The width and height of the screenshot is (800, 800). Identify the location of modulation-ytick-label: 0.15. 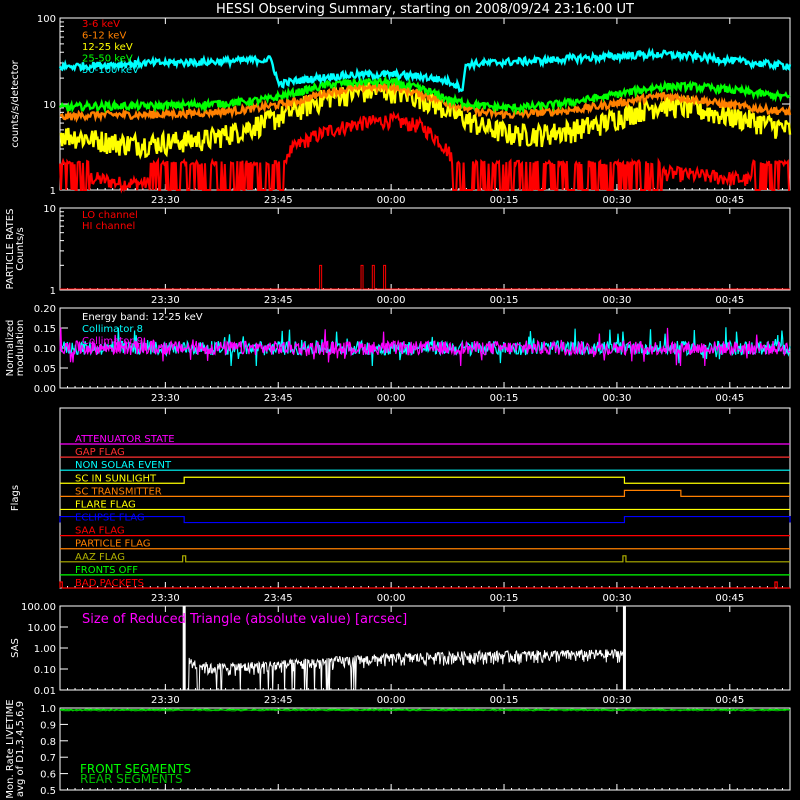
(45, 329).